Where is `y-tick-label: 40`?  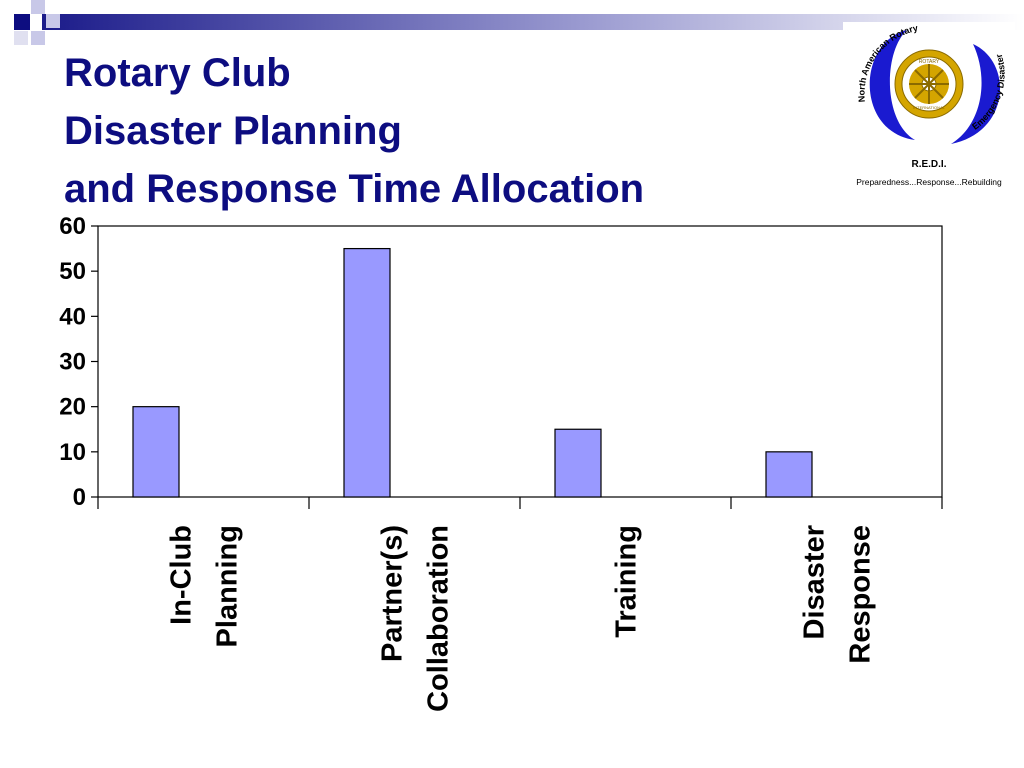 y-tick-label: 40 is located at coordinates (72, 316).